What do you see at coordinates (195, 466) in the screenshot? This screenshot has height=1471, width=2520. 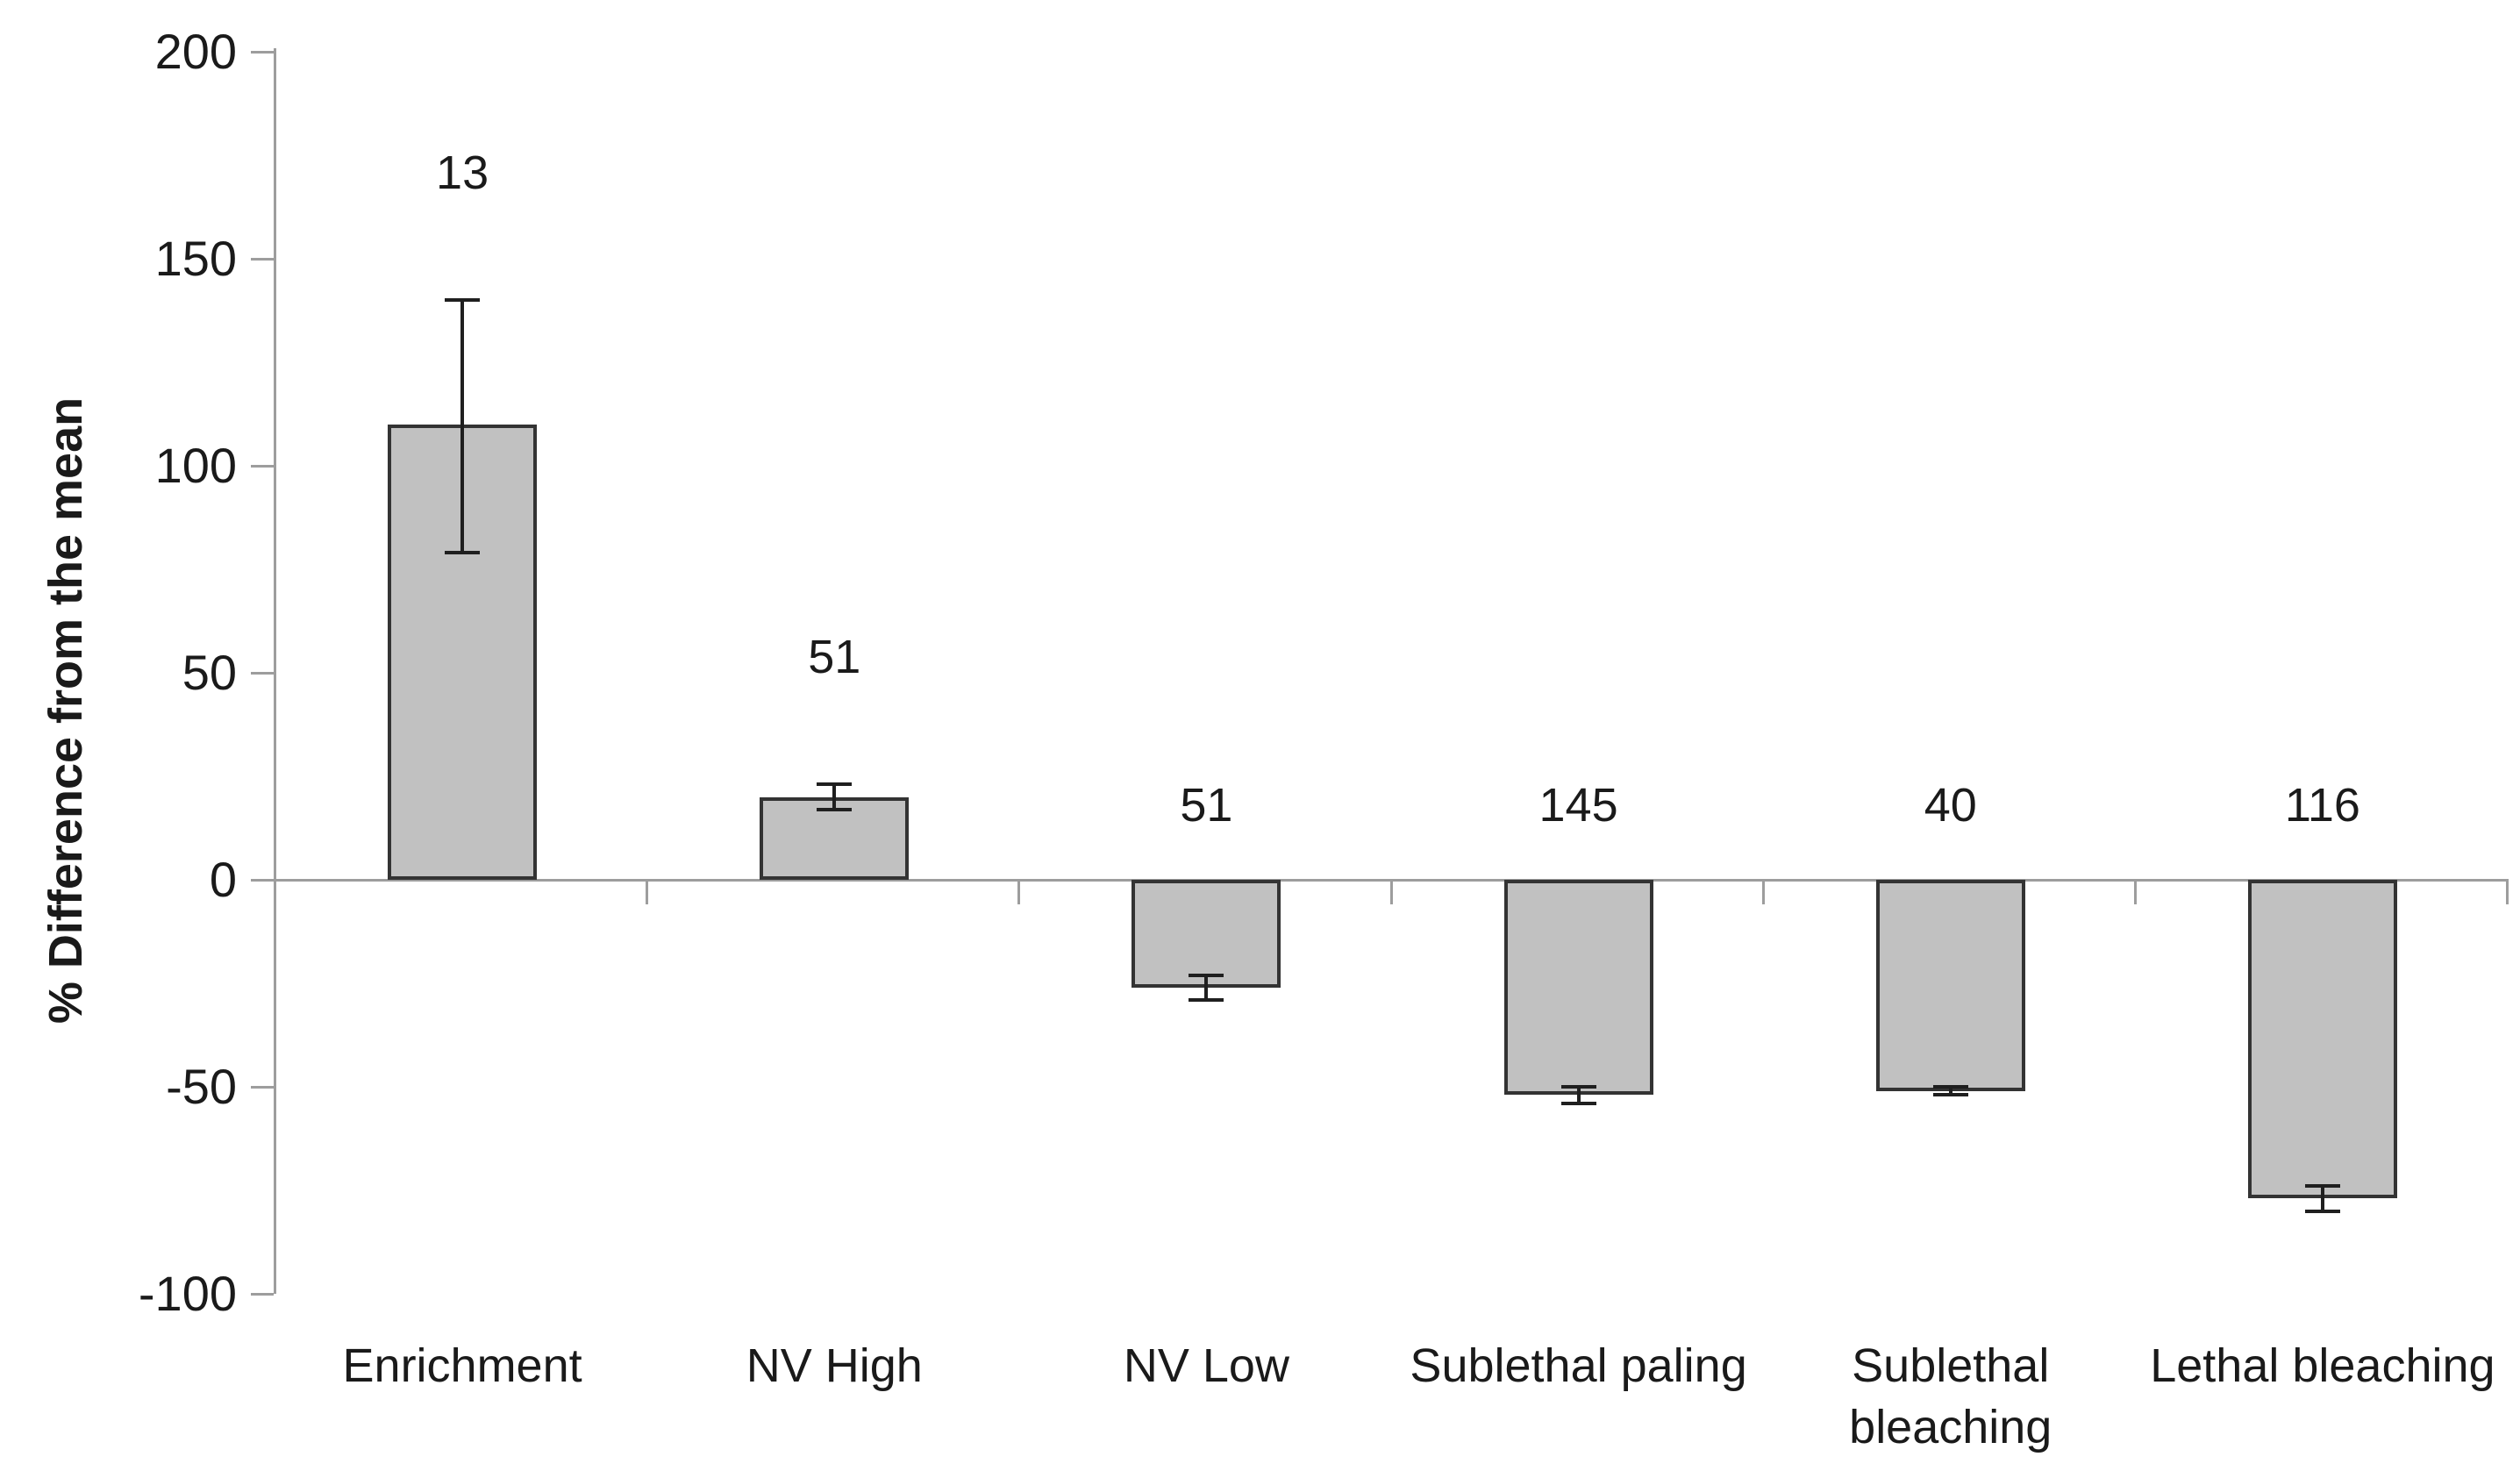 I see `y-tick-label: 100` at bounding box center [195, 466].